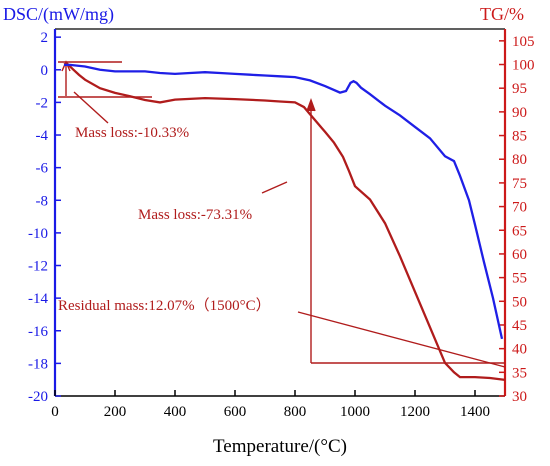 The width and height of the screenshot is (550, 466). Describe the element at coordinates (38, 234) in the screenshot. I see `left-tick-label: -10` at that location.